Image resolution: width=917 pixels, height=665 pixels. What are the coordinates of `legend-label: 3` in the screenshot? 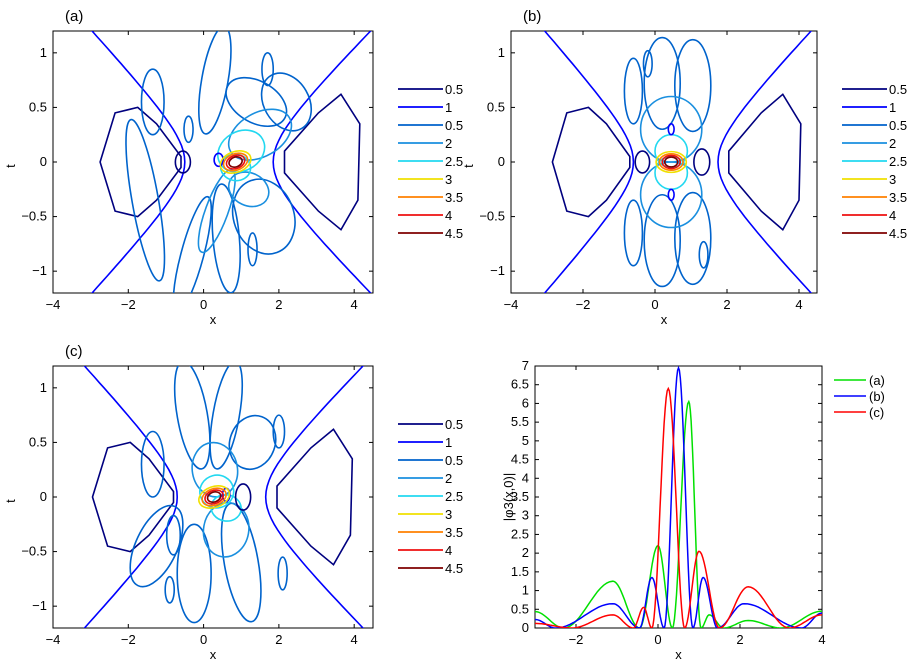 It's located at (448, 514).